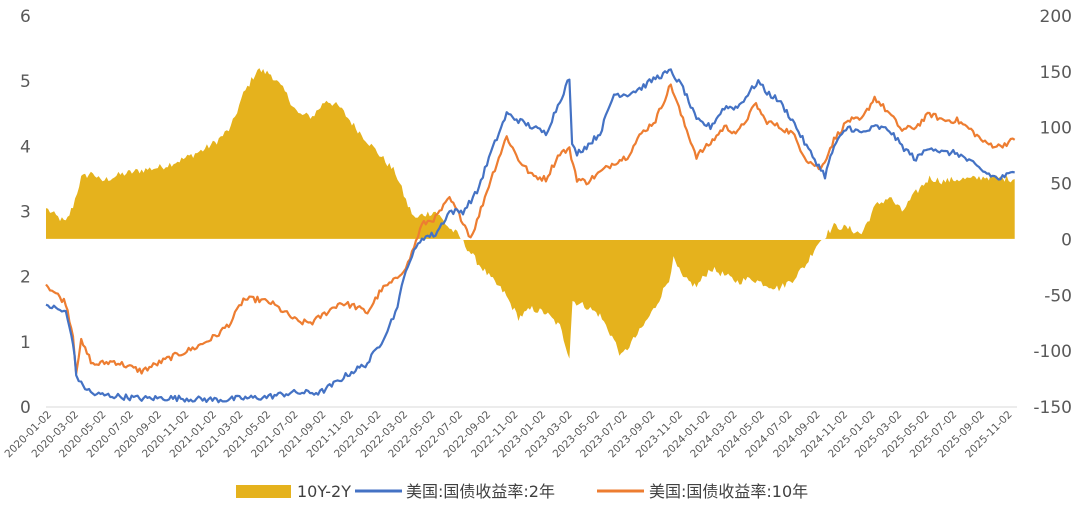 This screenshot has height=521, width=1080. I want to click on right-axis-tick-label: -50, so click(1058, 296).